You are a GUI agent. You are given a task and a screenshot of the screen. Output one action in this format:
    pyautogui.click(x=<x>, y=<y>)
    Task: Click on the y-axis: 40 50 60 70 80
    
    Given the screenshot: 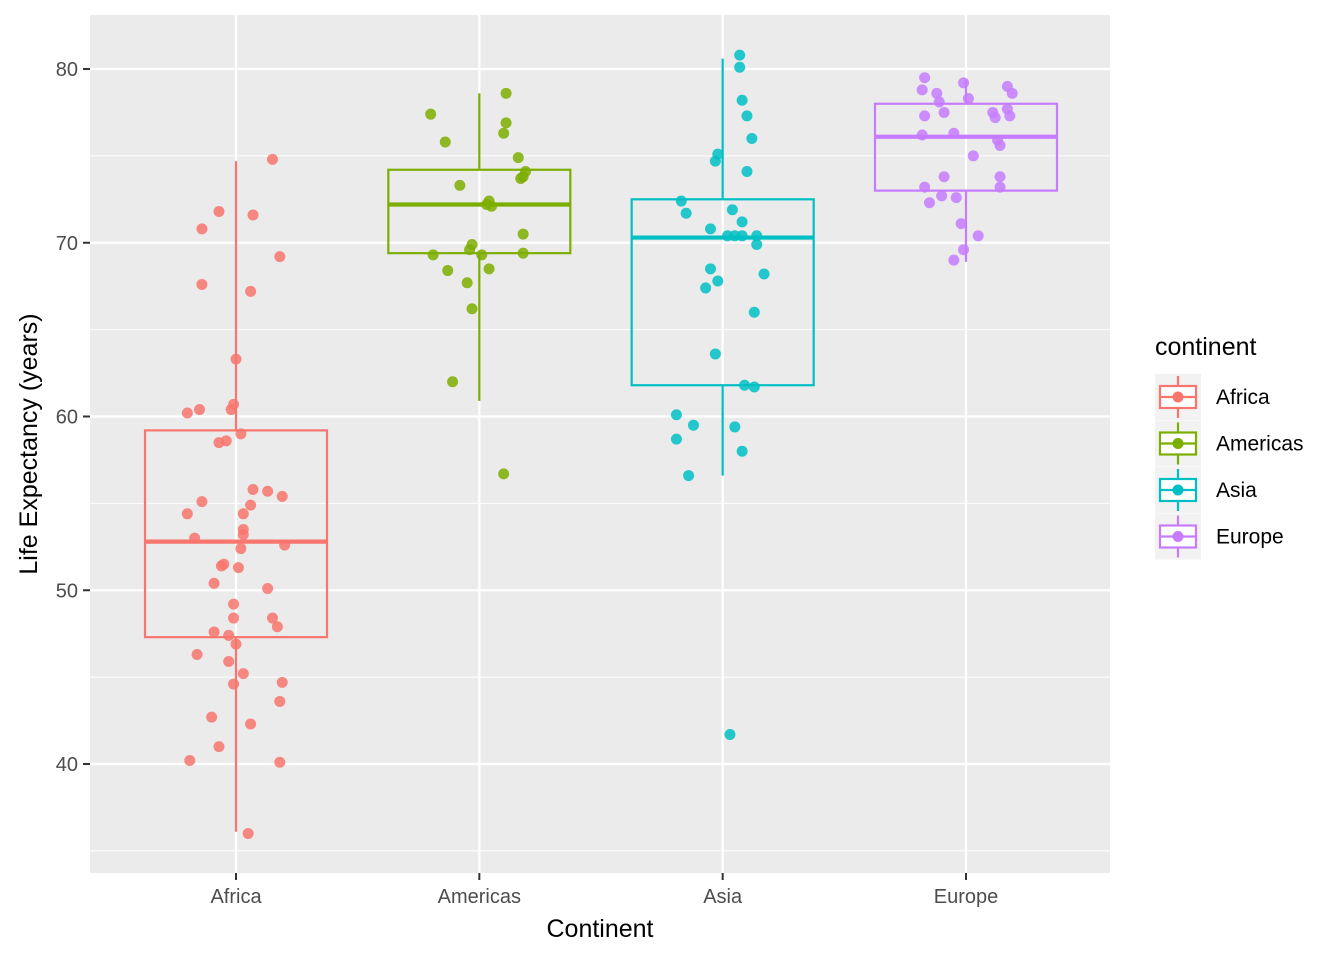 What is the action you would take?
    pyautogui.click(x=73, y=417)
    